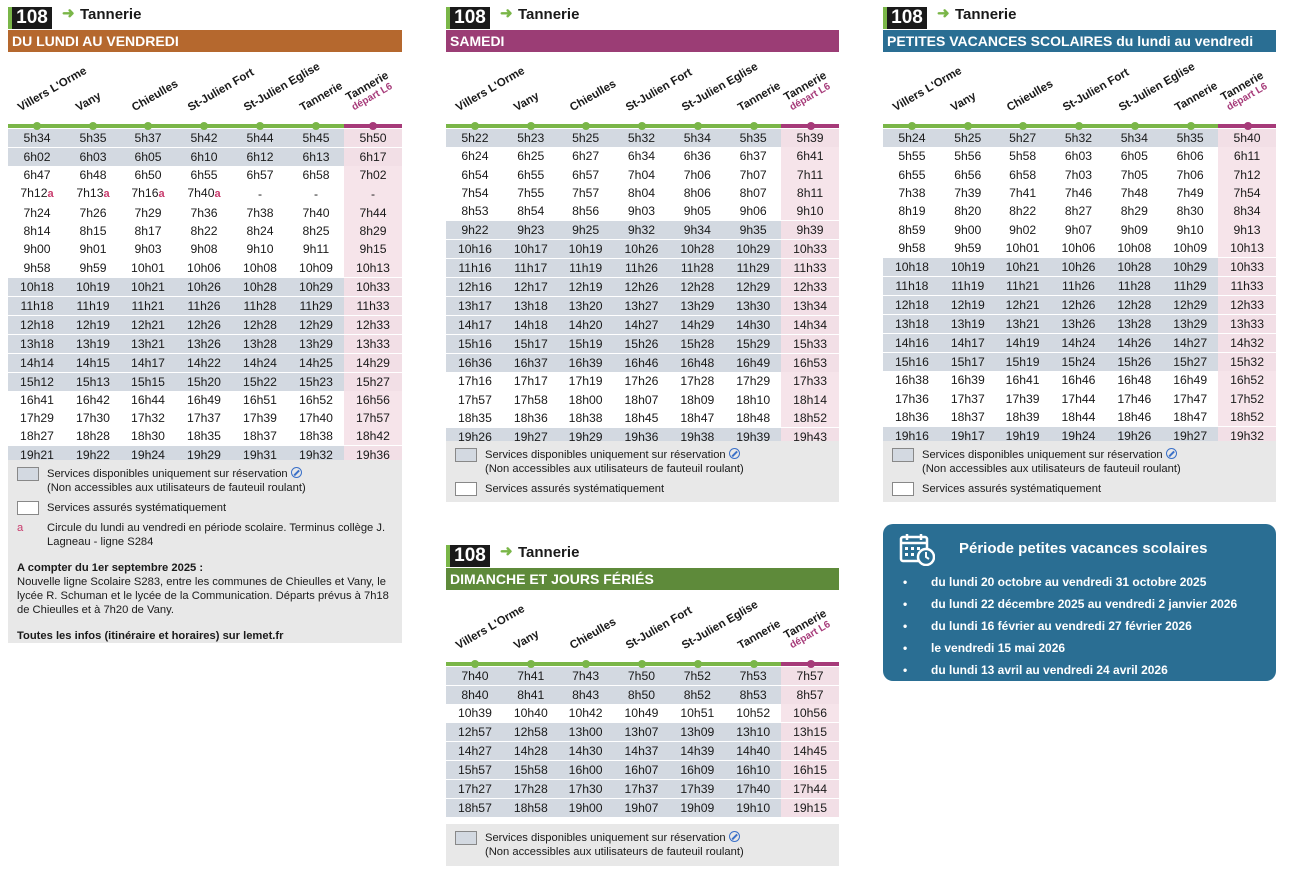 The image size is (1290, 880). What do you see at coordinates (474, 417) in the screenshot?
I see `time-value: 18h35` at bounding box center [474, 417].